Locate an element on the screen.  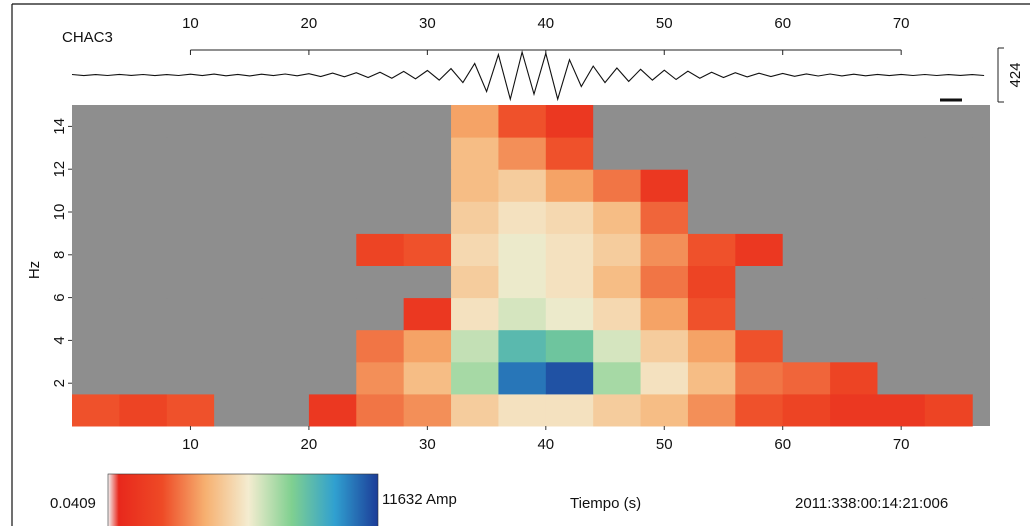
top-tick-label: 40 is located at coordinates (545, 23).